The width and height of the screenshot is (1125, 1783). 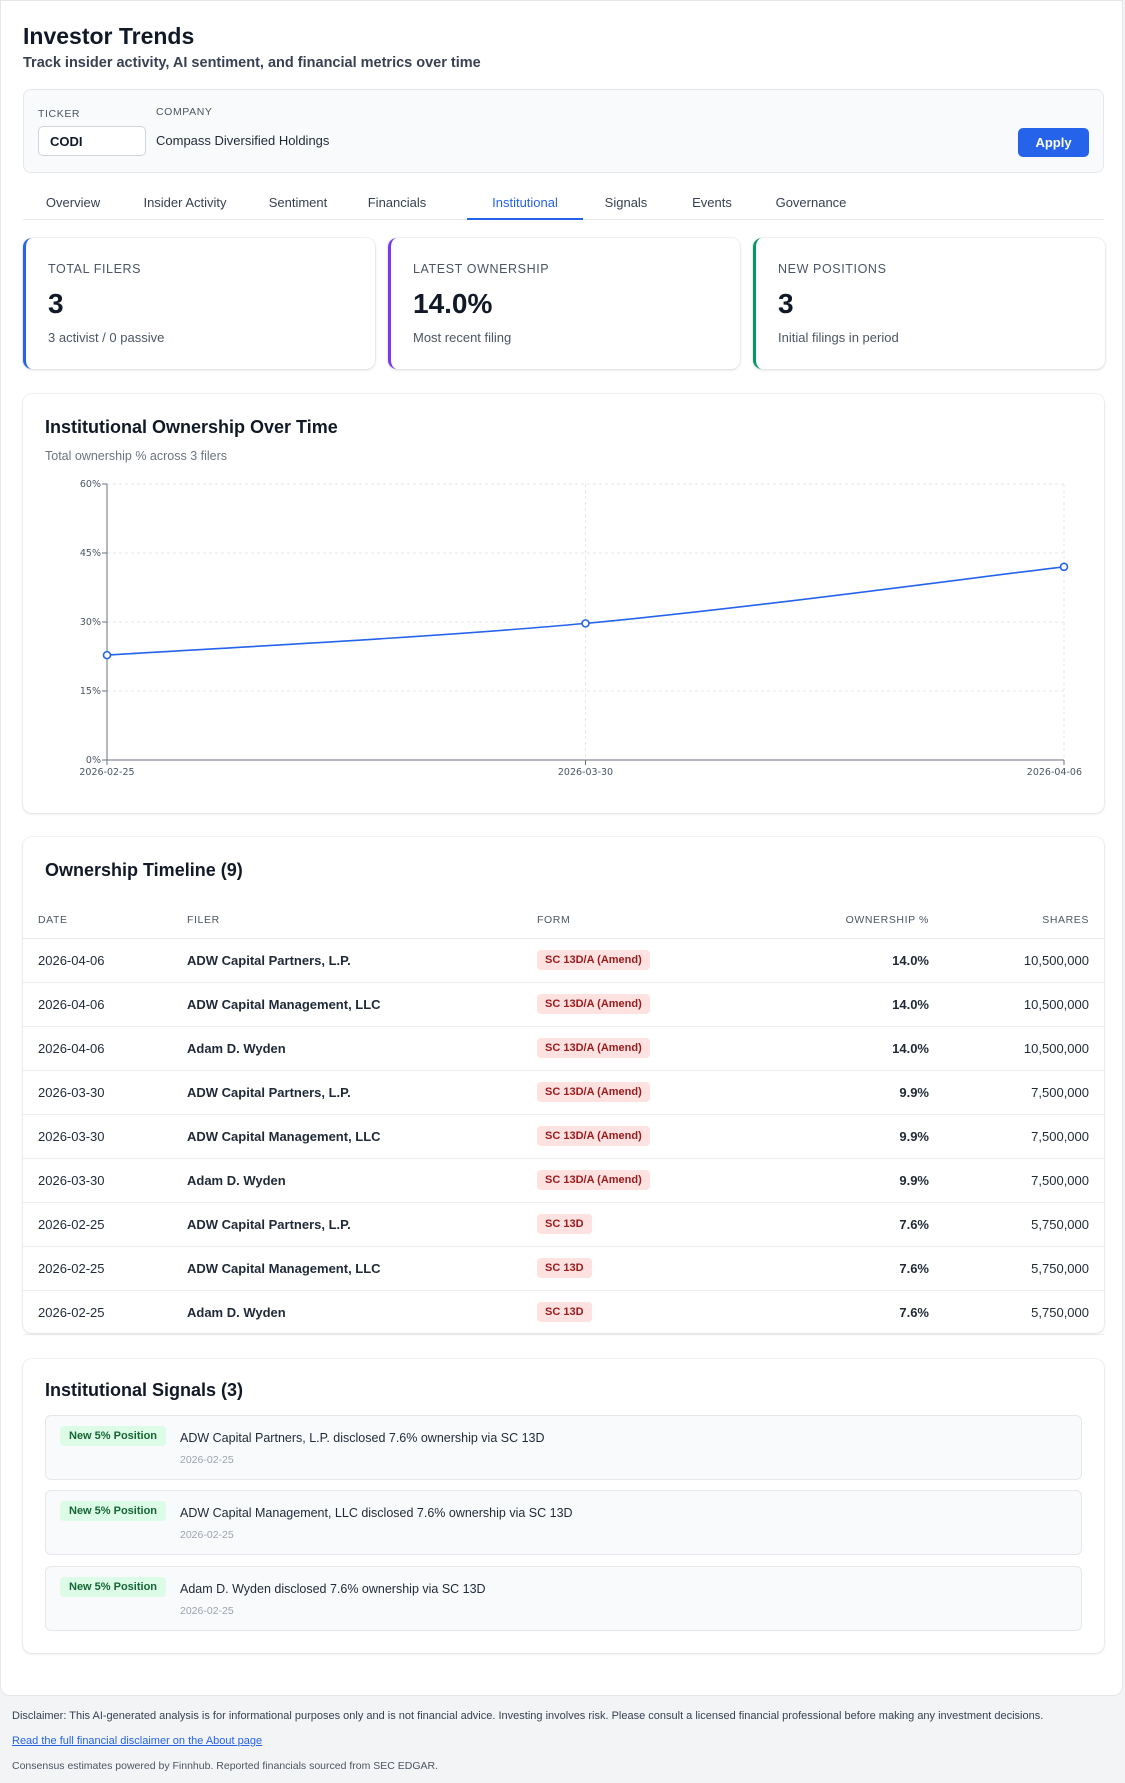 What do you see at coordinates (73, 202) in the screenshot?
I see `tab-overview: Overview` at bounding box center [73, 202].